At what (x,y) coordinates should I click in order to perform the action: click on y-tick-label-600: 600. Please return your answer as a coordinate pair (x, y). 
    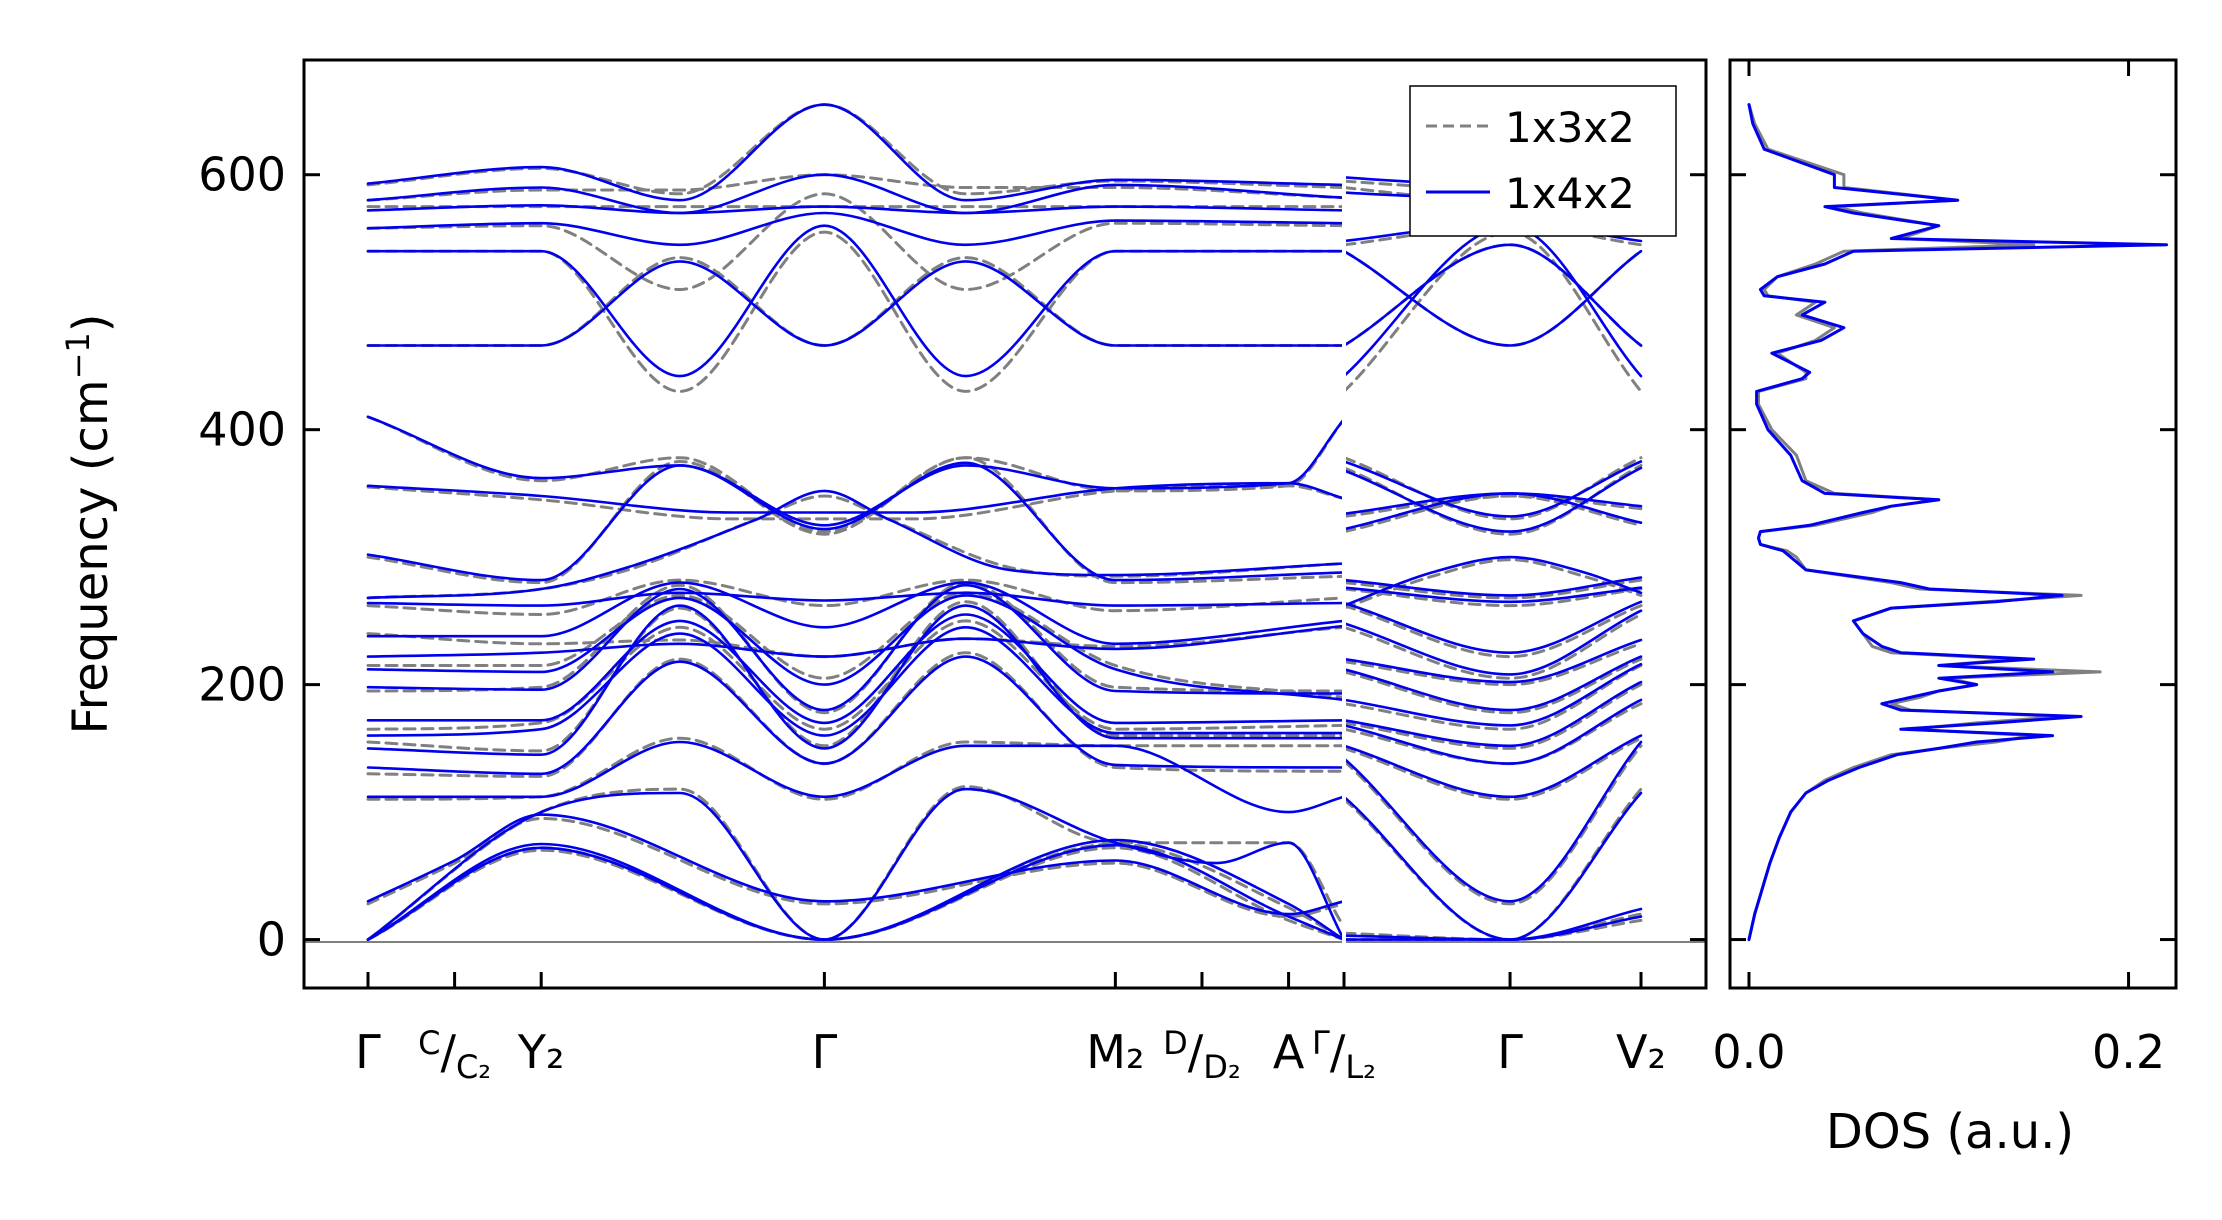
    Looking at the image, I should click on (242, 175).